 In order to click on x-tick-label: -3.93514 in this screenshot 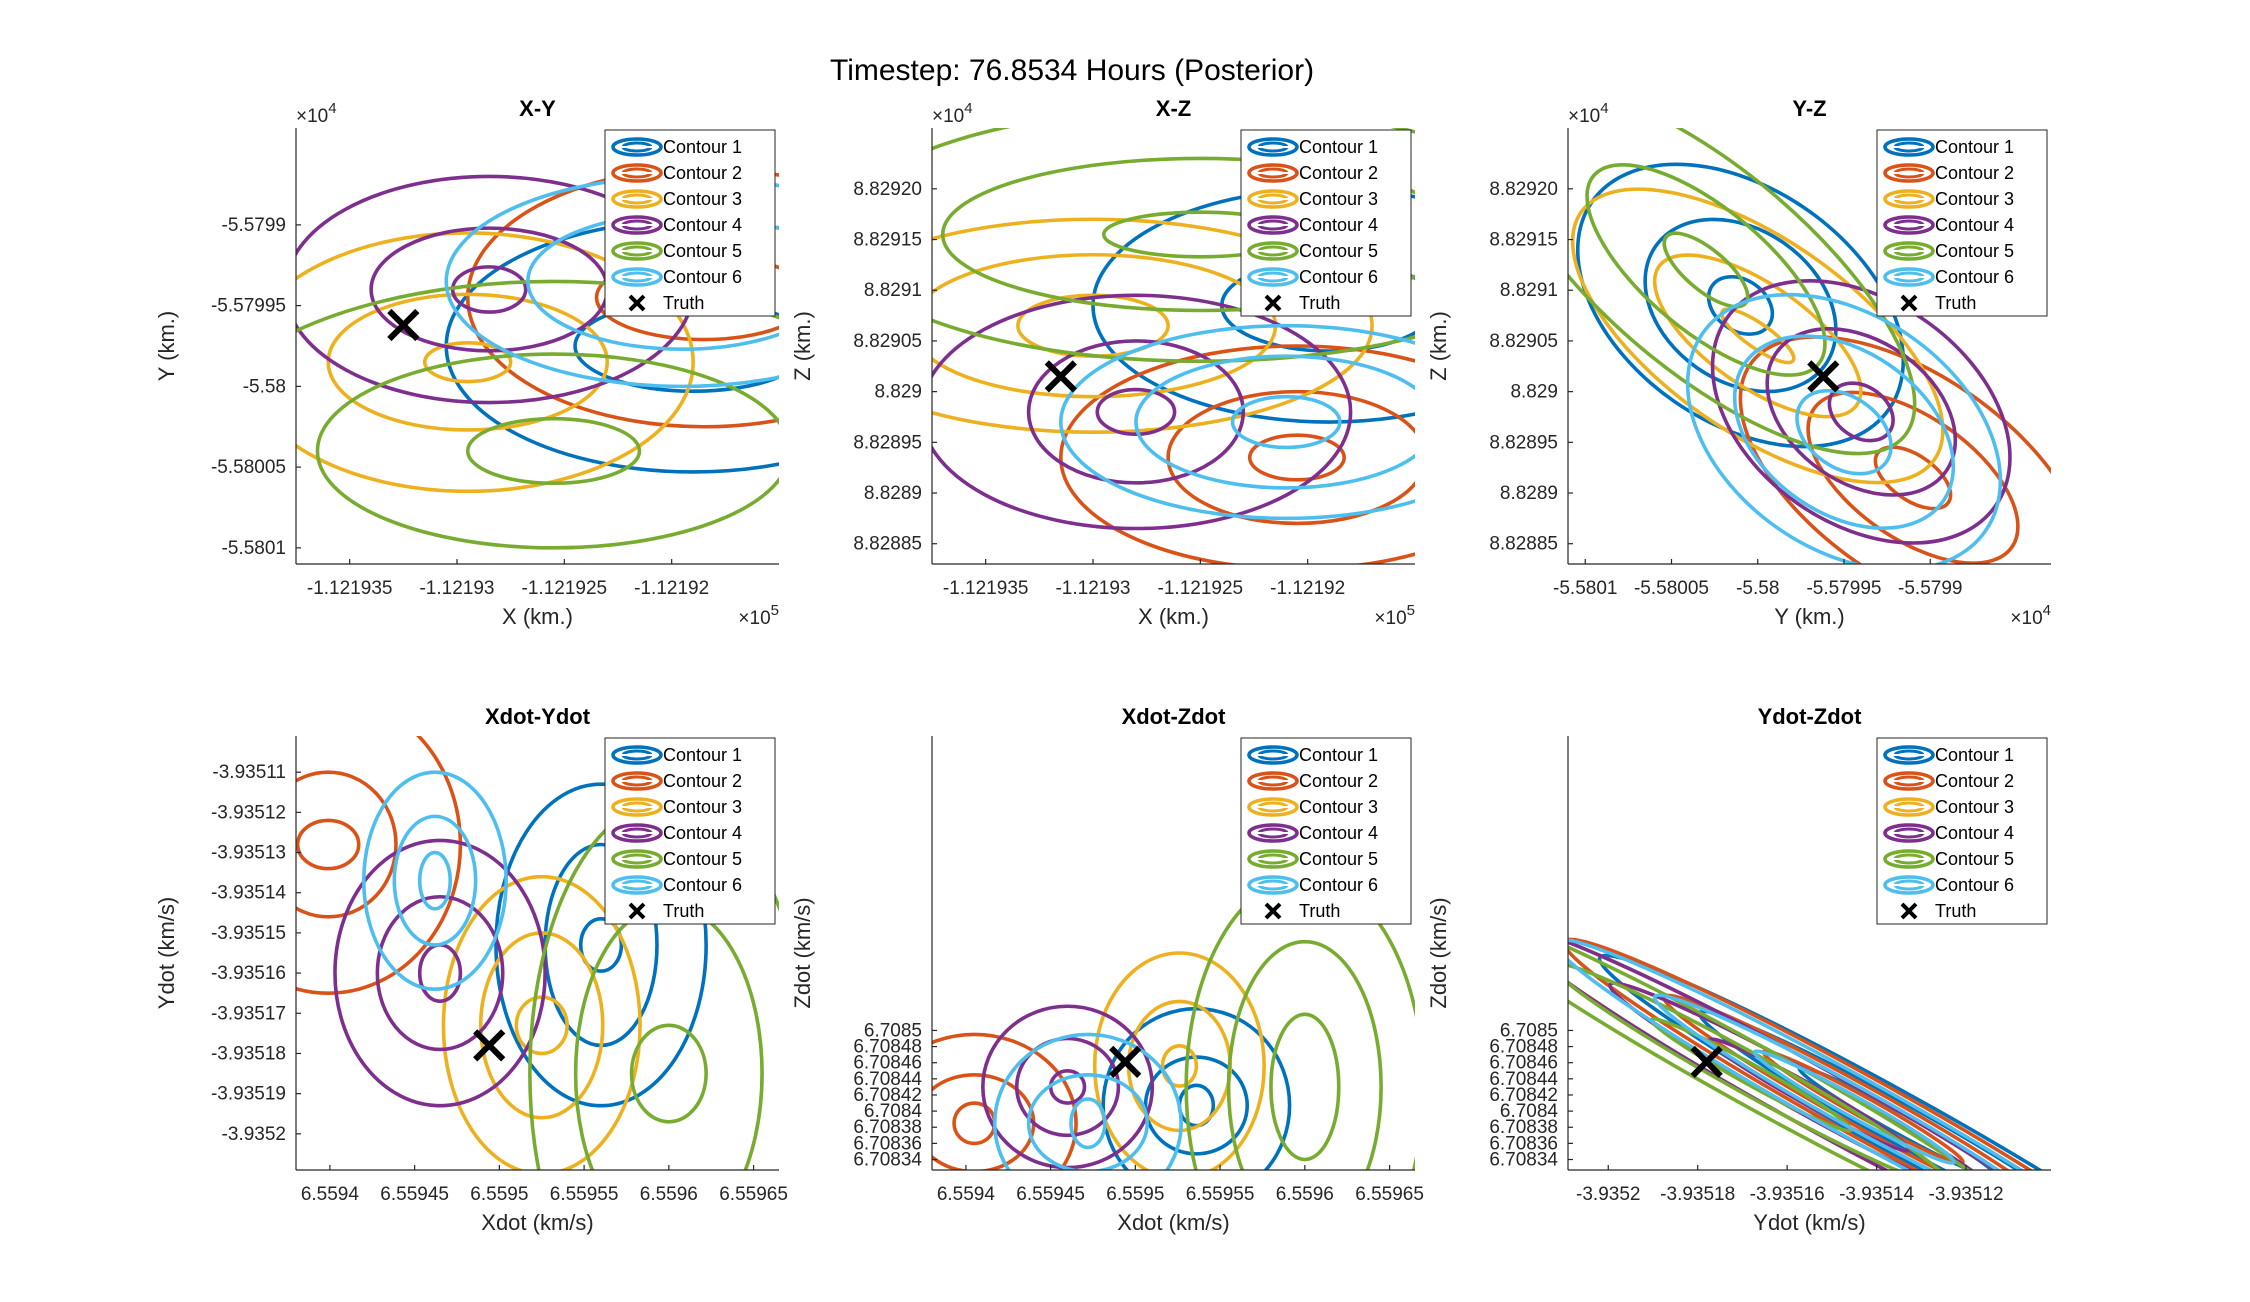, I will do `click(1876, 1194)`.